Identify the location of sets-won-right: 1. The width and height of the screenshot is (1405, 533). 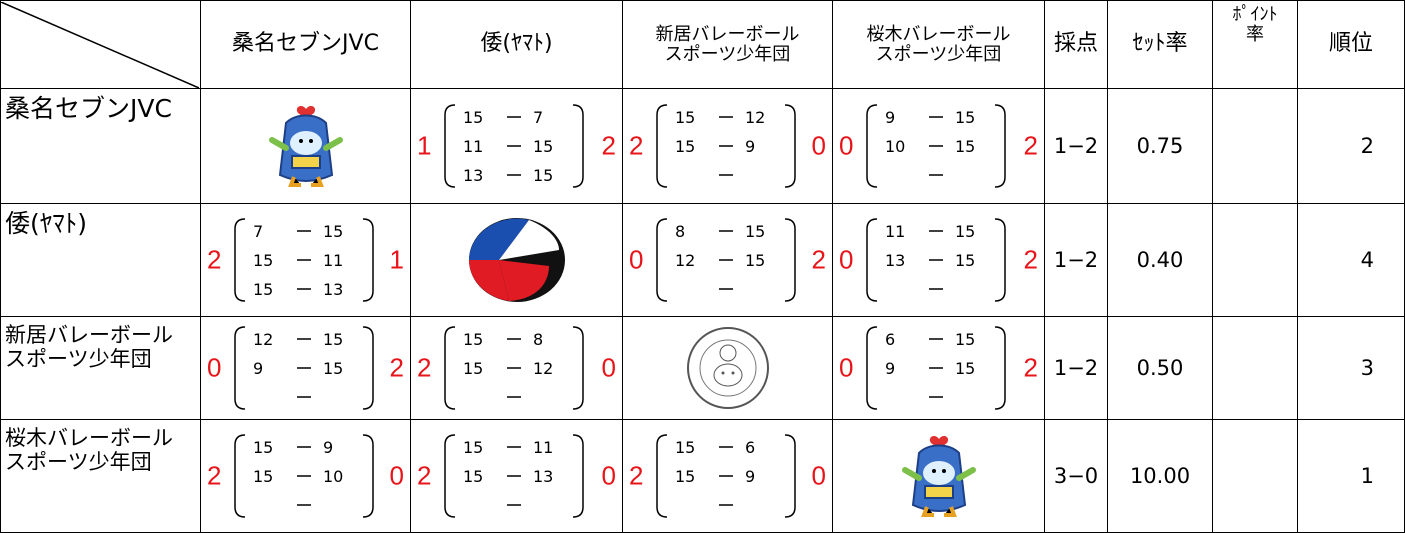
(396, 259).